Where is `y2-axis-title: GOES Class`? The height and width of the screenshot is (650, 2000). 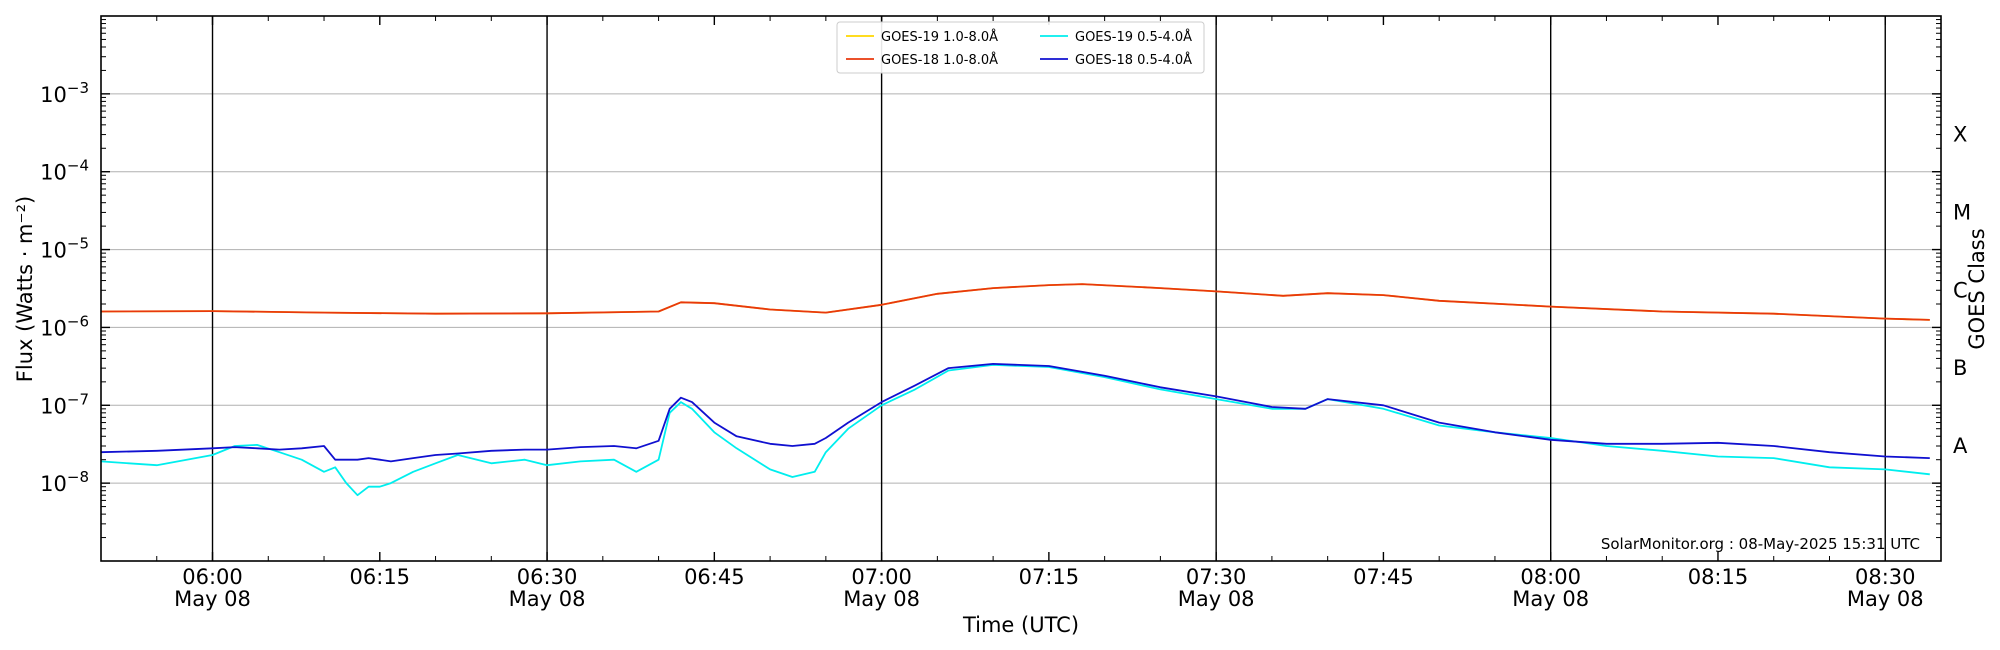
y2-axis-title: GOES Class is located at coordinates (1977, 288).